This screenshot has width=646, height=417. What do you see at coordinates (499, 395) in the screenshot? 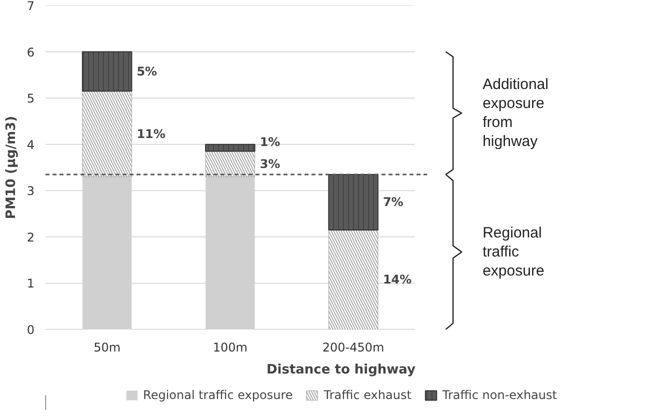
I see `legend-label: Traffic non-exhaust` at bounding box center [499, 395].